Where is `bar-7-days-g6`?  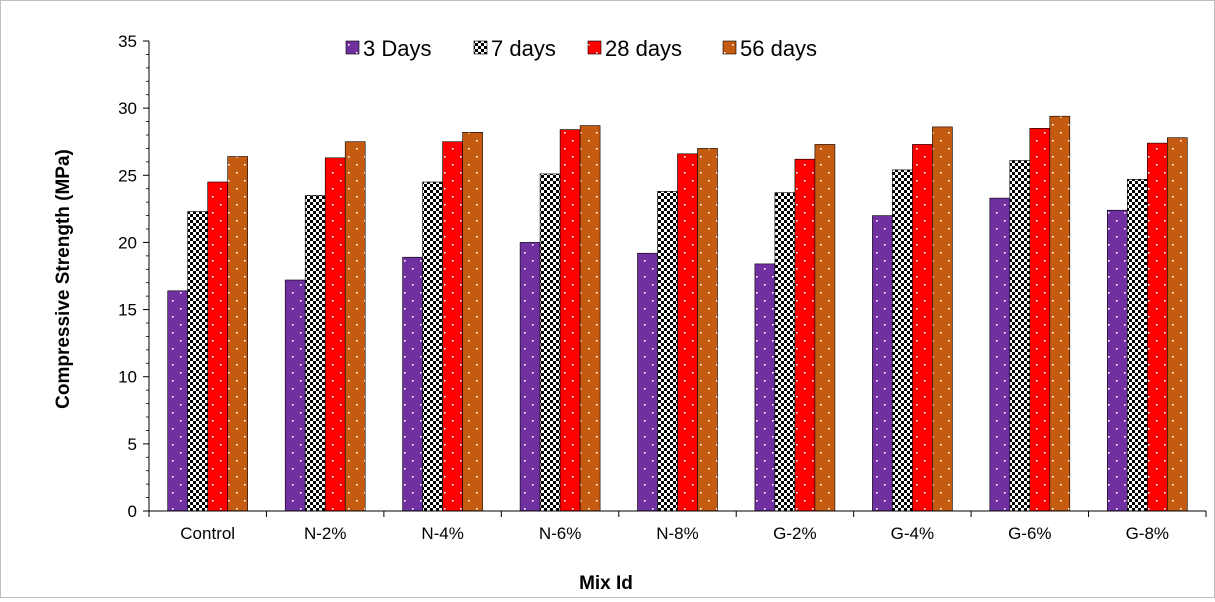 bar-7-days-g6 is located at coordinates (1020, 336).